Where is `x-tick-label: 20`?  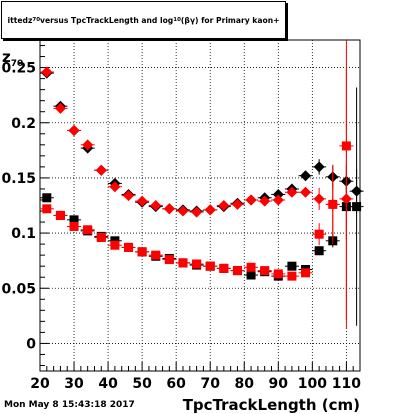 x-tick-label: 20 is located at coordinates (40, 384).